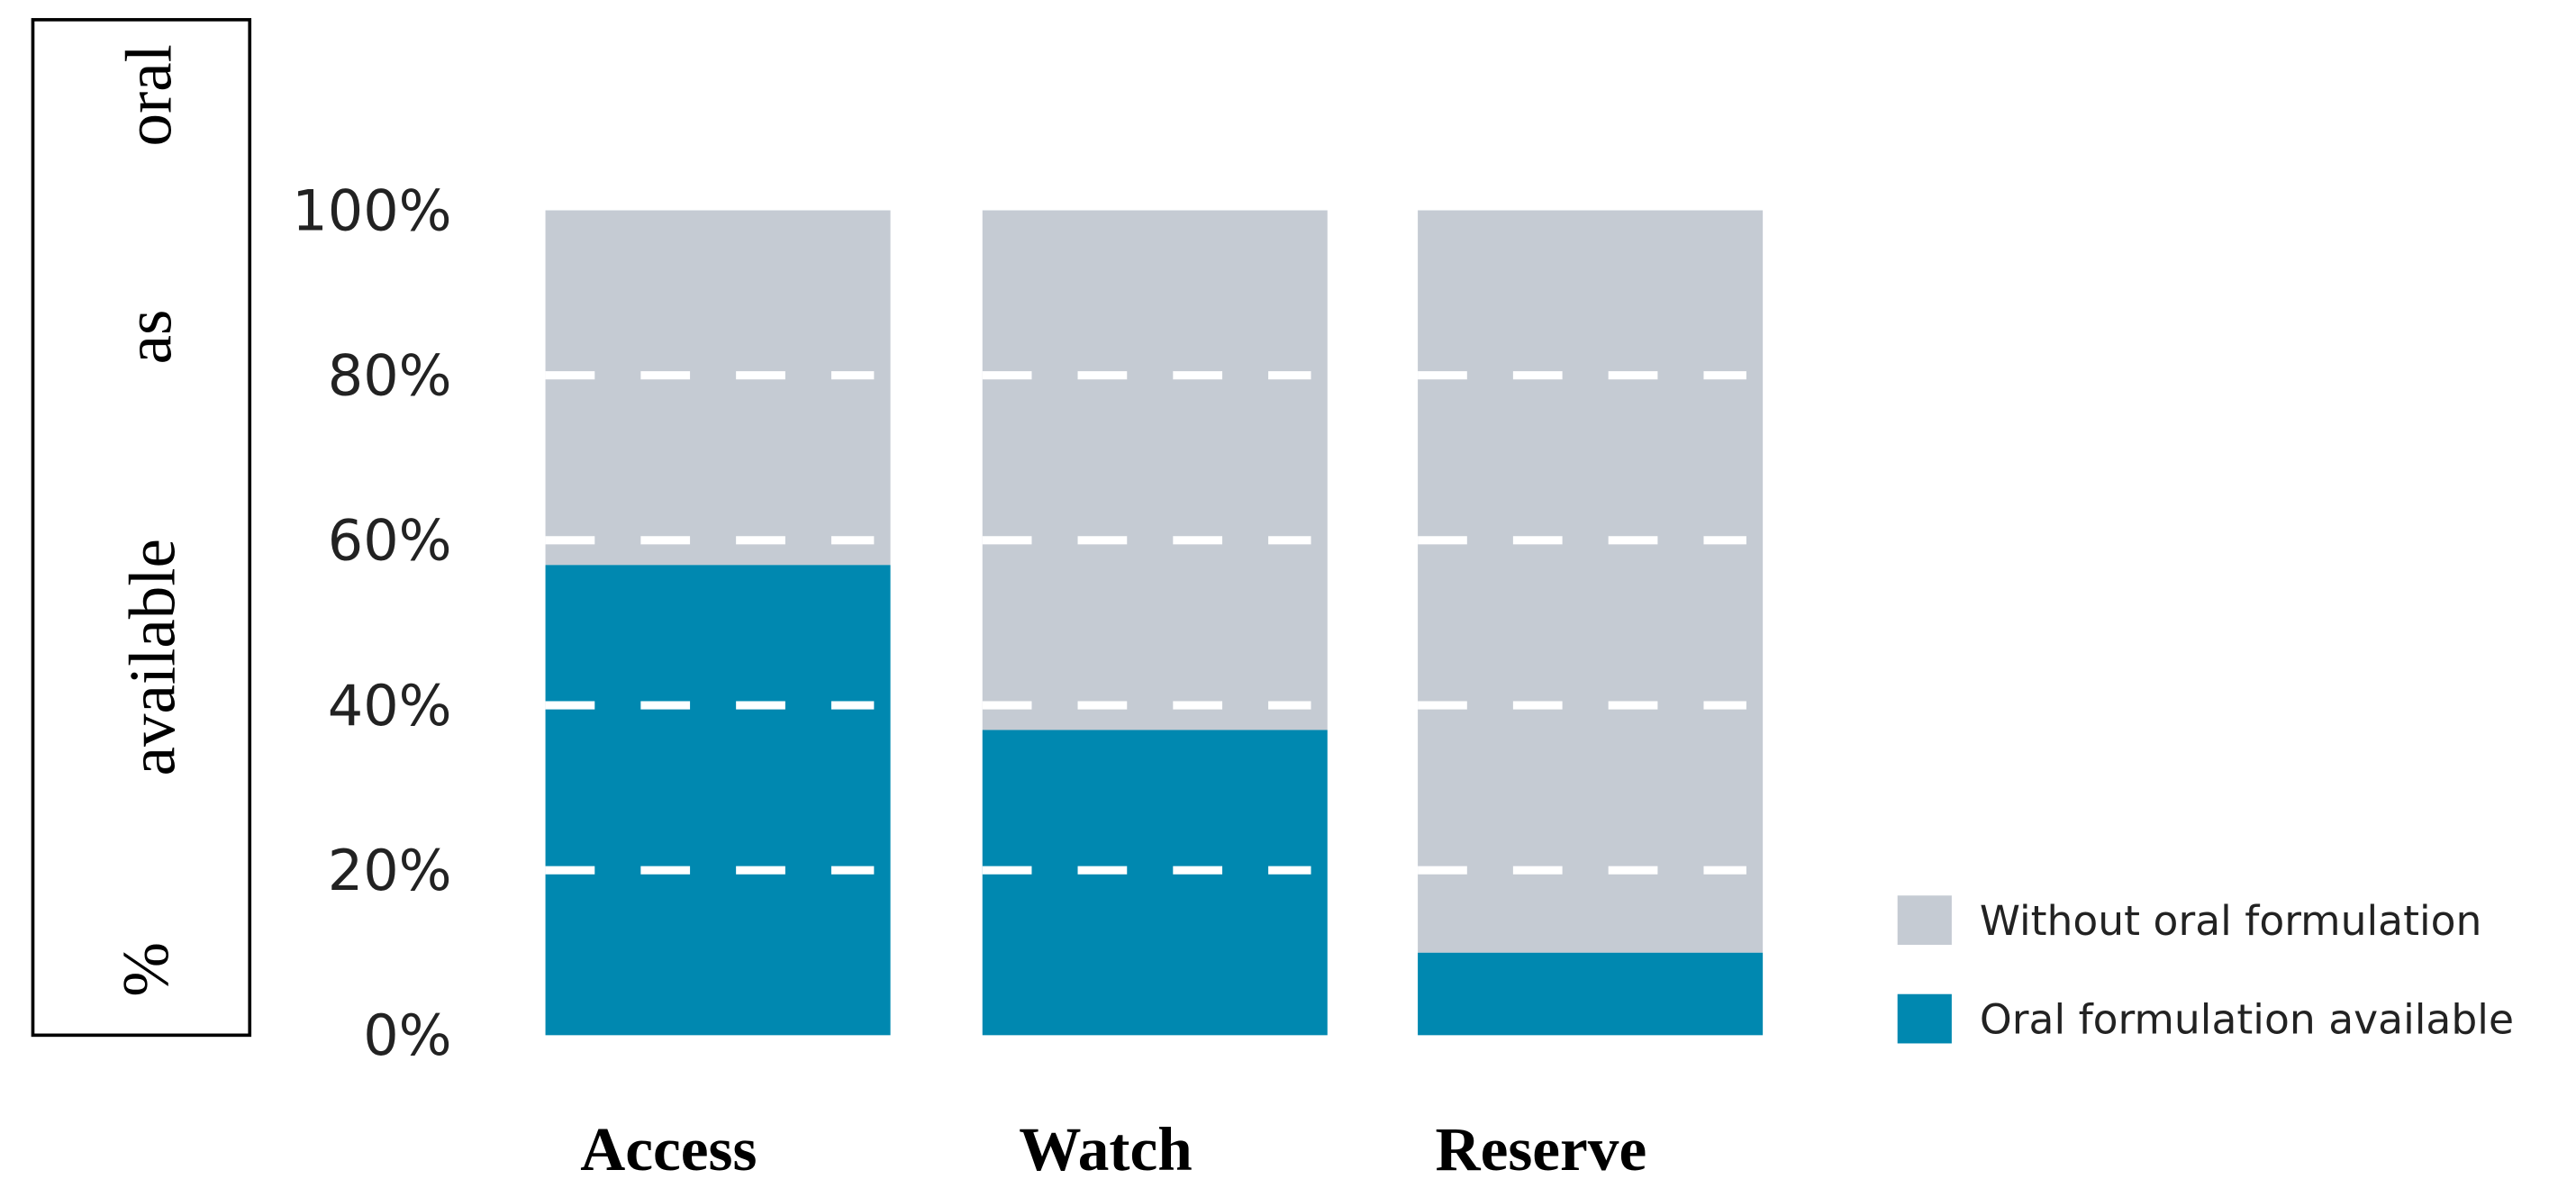  What do you see at coordinates (1155, 470) in the screenshot?
I see `bar-without-oral-watch` at bounding box center [1155, 470].